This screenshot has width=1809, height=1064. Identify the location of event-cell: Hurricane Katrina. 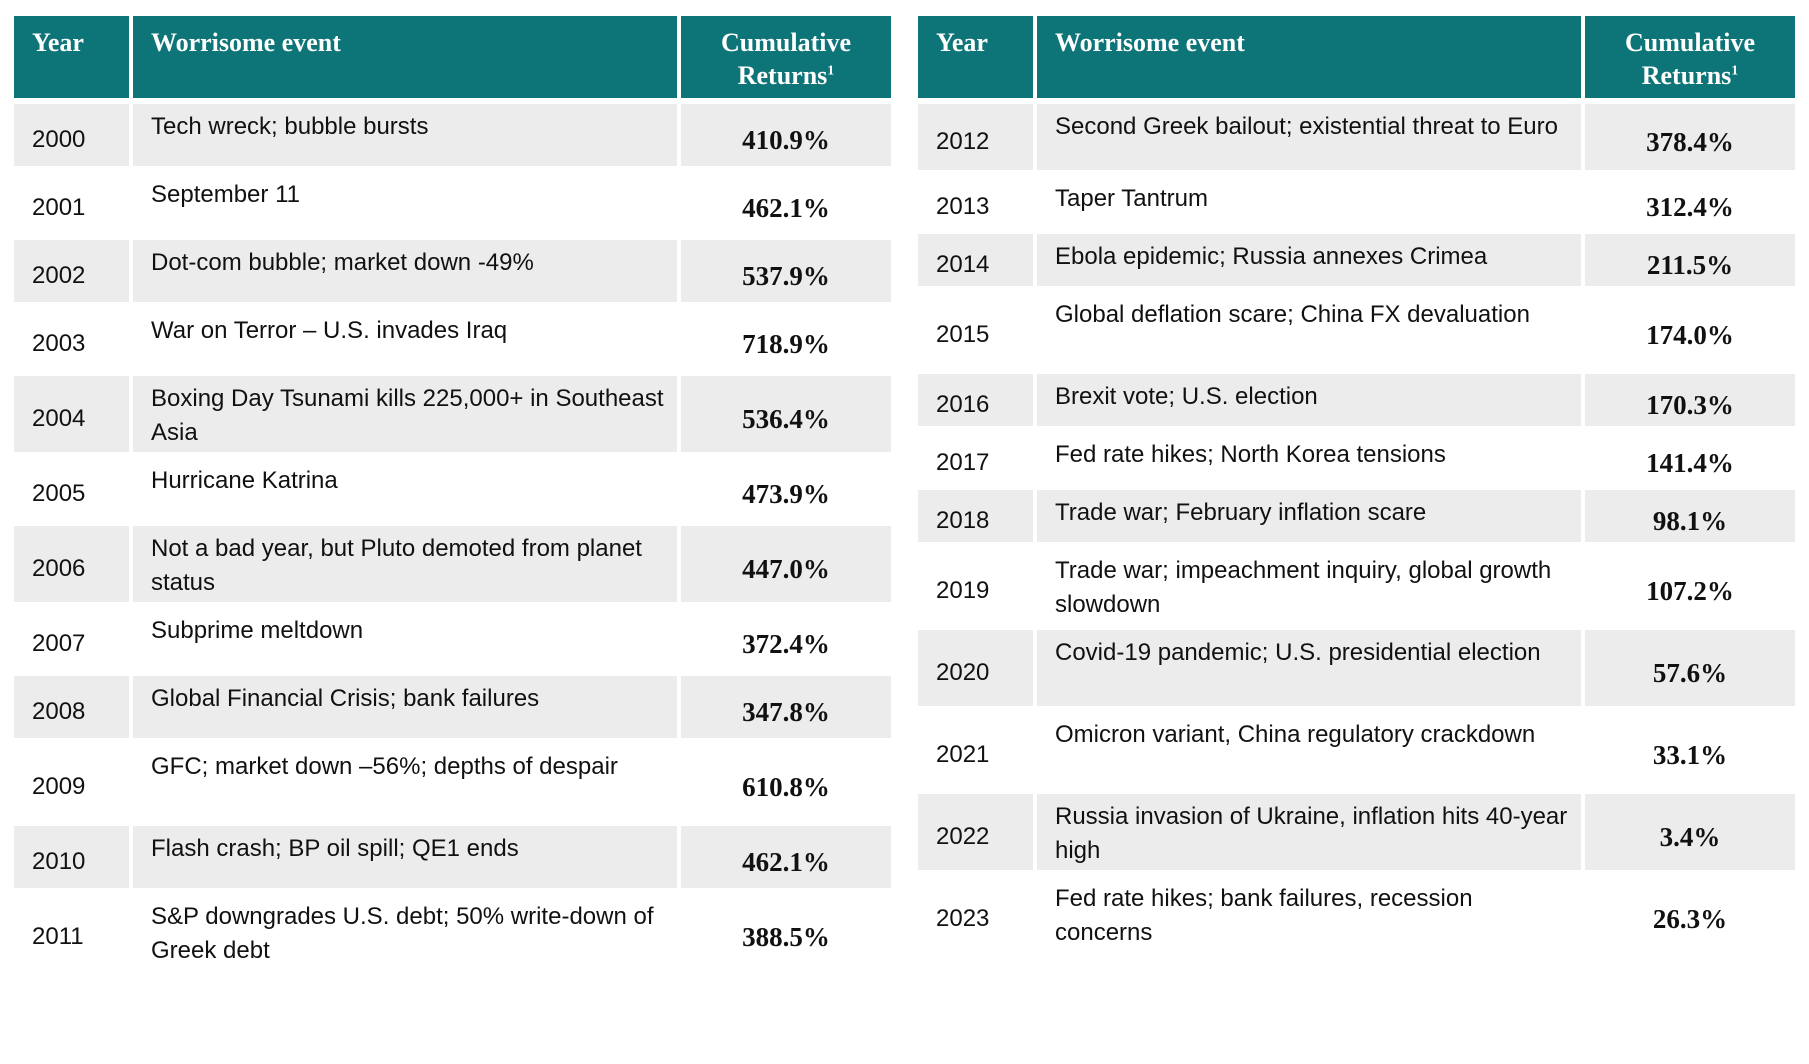
(405, 489).